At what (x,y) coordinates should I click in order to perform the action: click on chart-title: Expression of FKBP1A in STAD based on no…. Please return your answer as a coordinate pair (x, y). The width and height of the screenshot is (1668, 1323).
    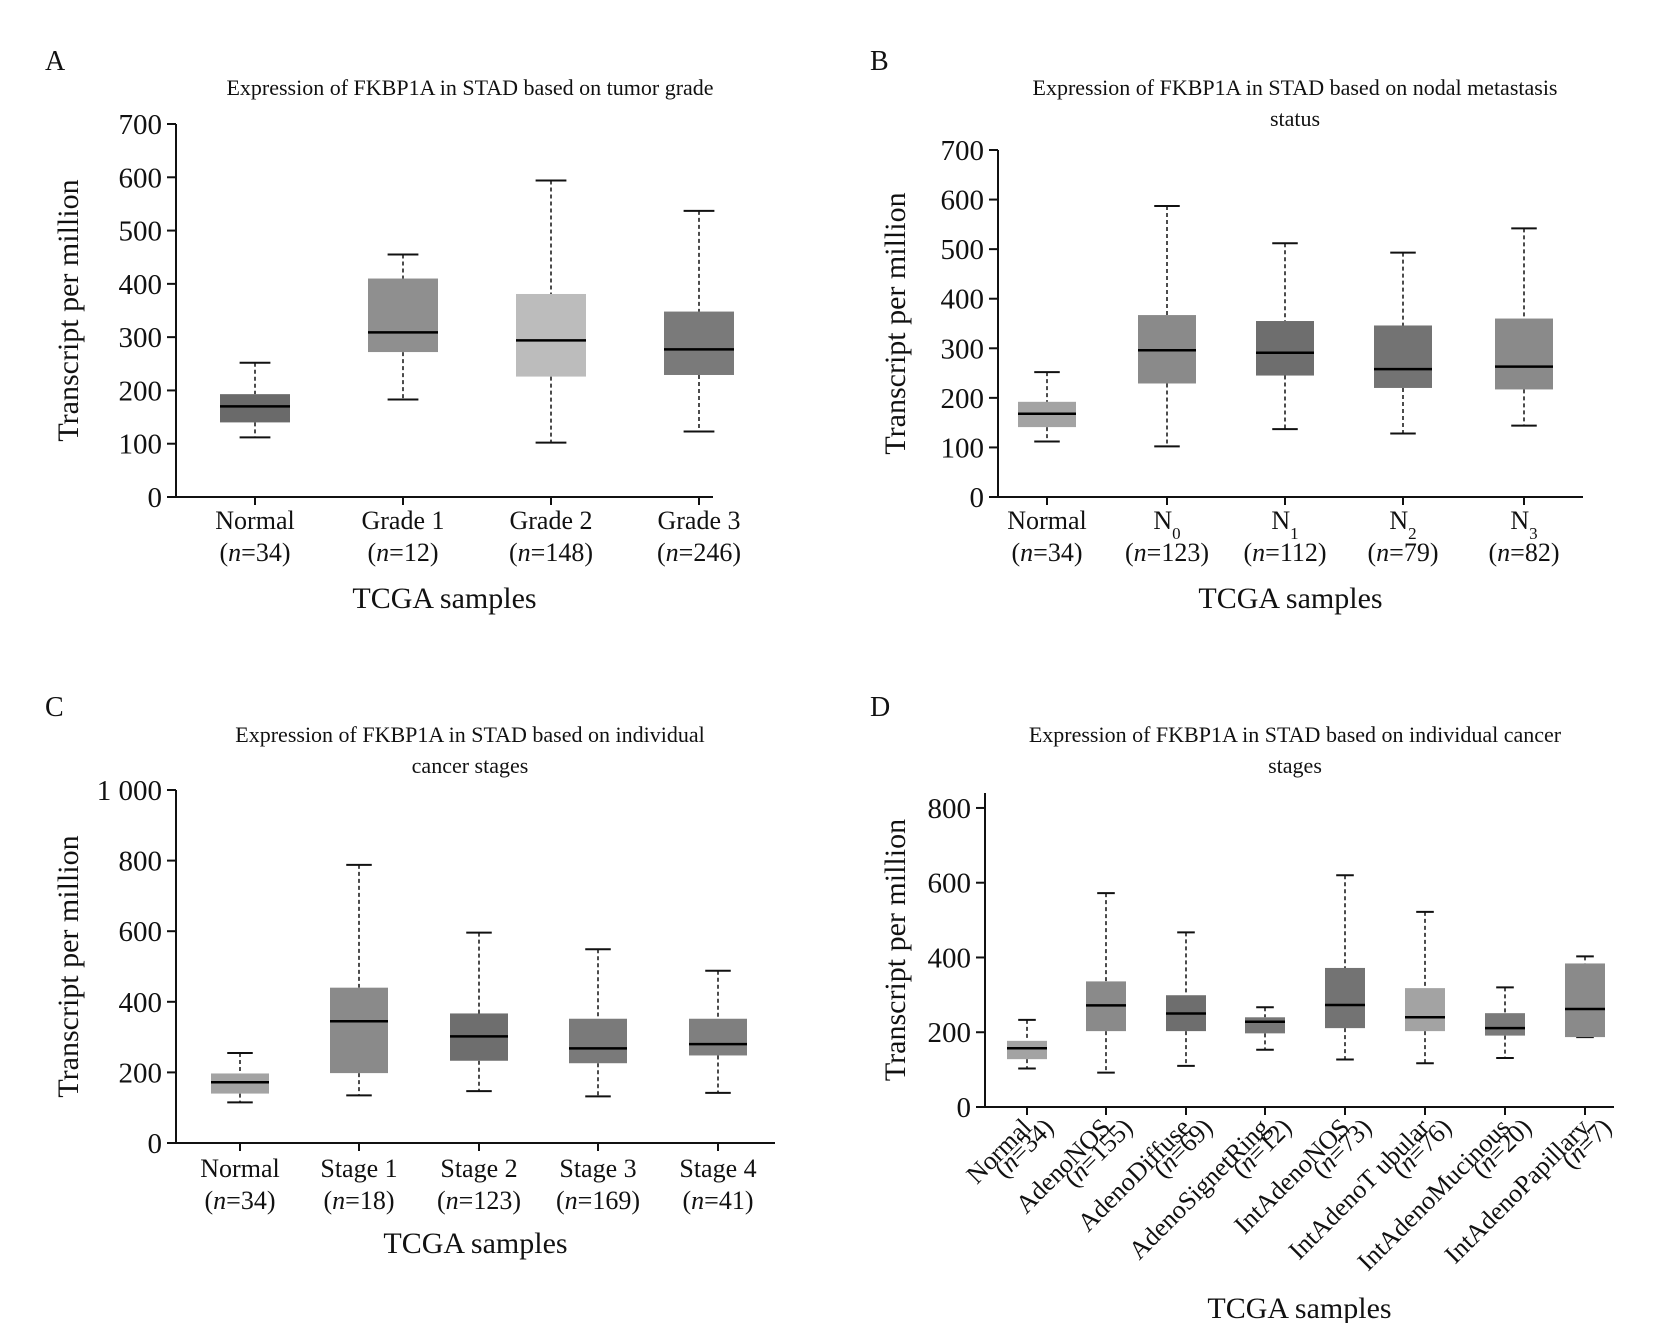
    Looking at the image, I should click on (1295, 87).